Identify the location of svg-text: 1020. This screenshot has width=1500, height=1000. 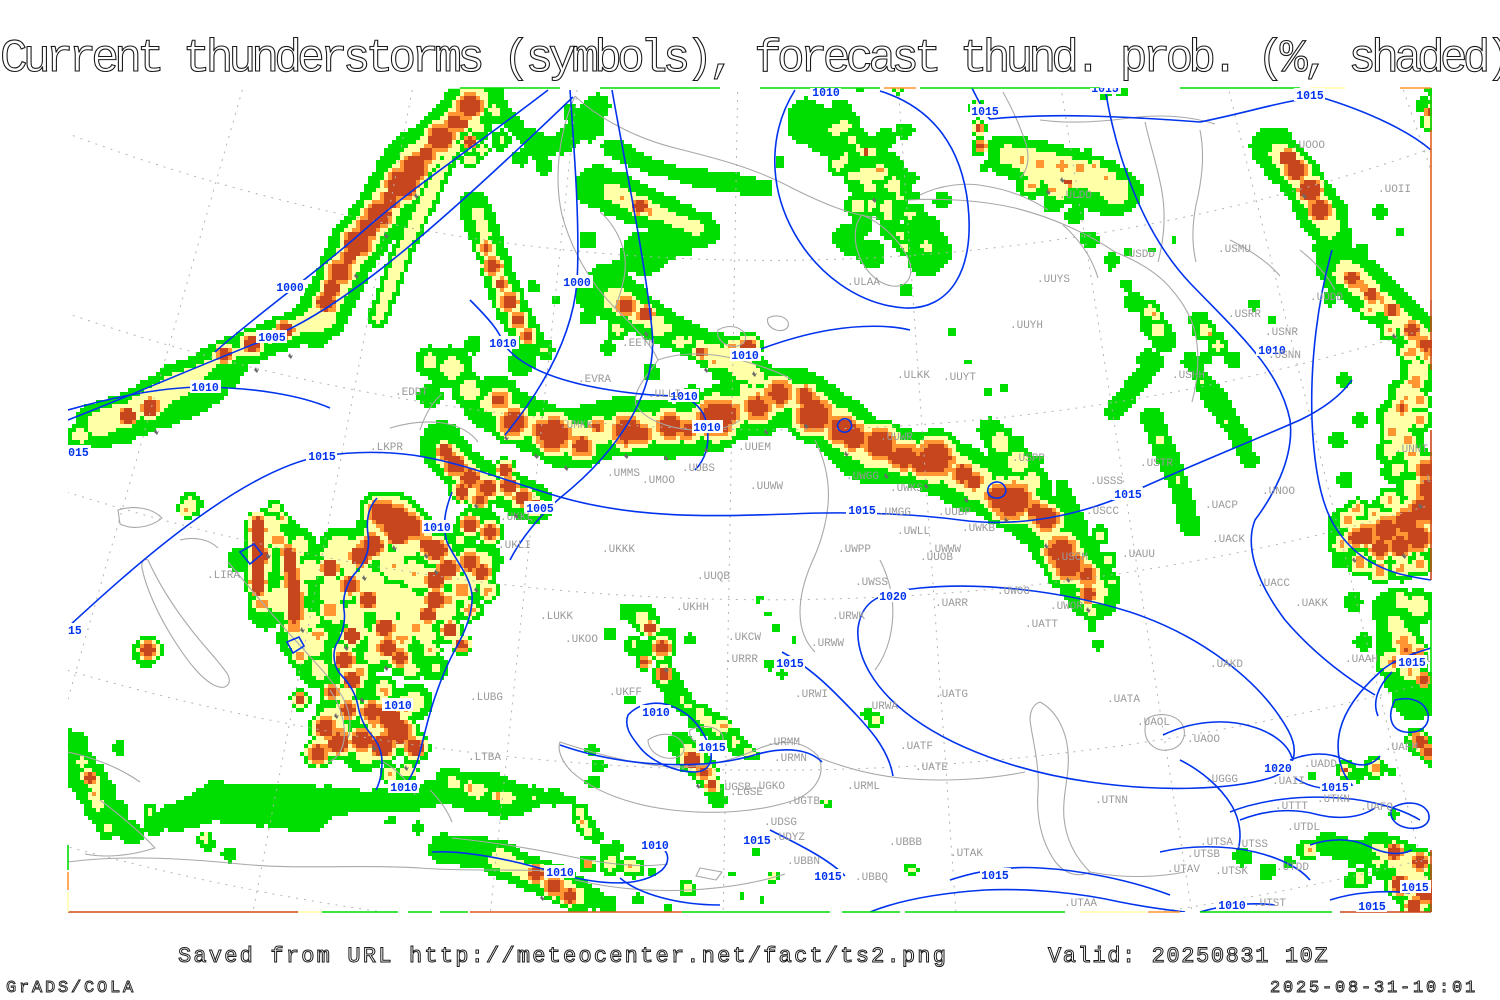
(893, 597).